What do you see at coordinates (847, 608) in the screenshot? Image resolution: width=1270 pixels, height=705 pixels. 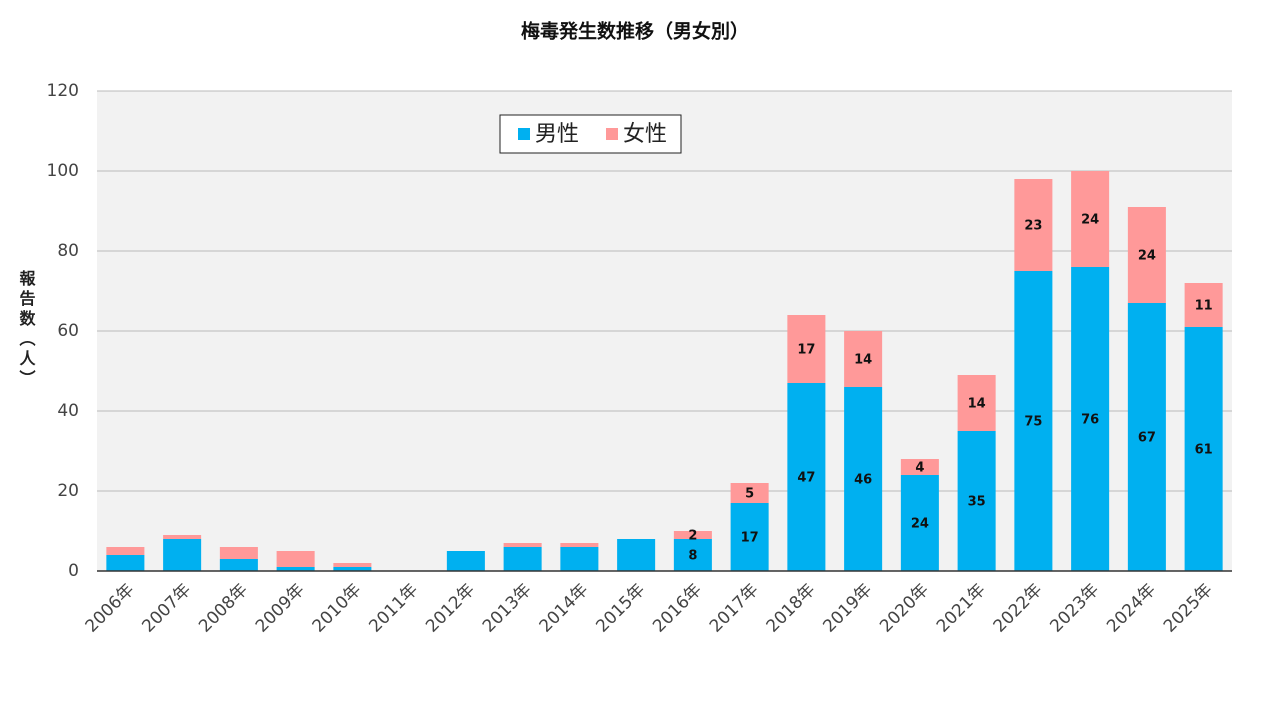 I see `x-tick-label: 2019年` at bounding box center [847, 608].